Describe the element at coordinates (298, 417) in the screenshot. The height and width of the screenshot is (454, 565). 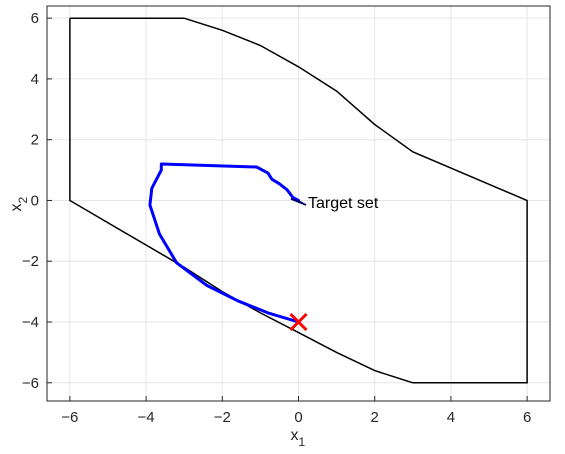
I see `x-tick-label: 0` at that location.